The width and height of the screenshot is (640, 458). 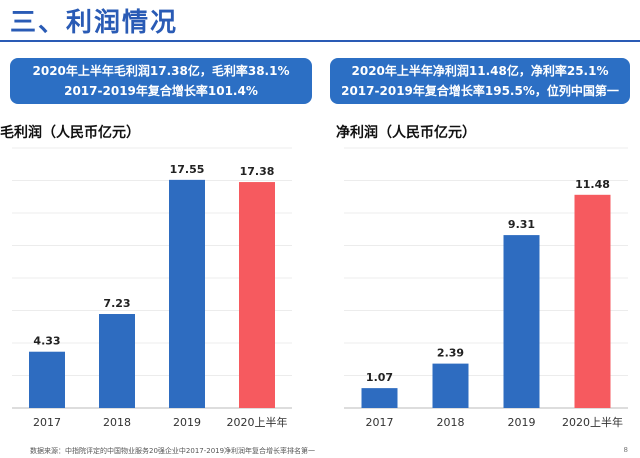 What do you see at coordinates (116, 303) in the screenshot?
I see `gross-value-label-1: 7.23` at bounding box center [116, 303].